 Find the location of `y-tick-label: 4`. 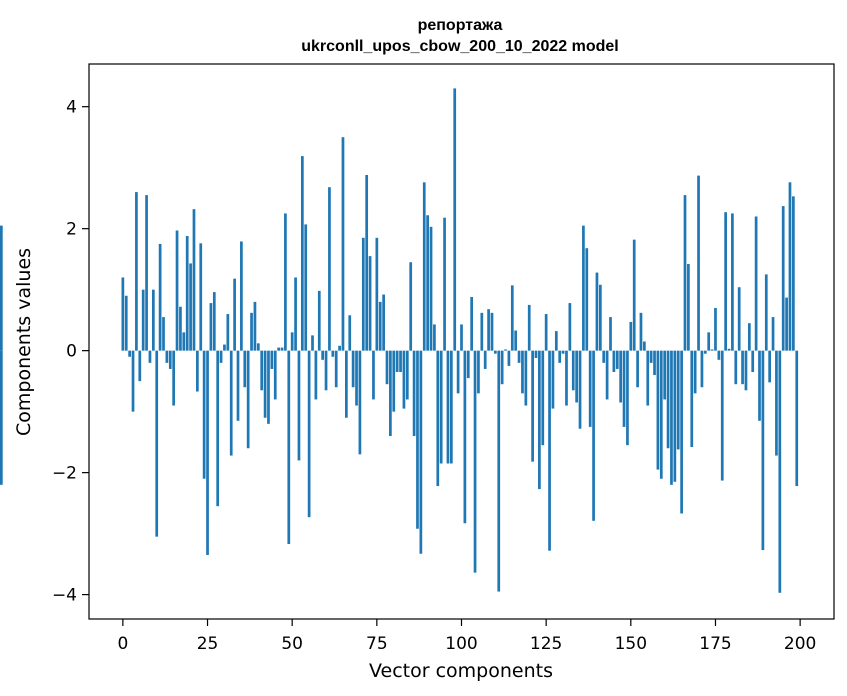

y-tick-label: 4 is located at coordinates (71, 108).